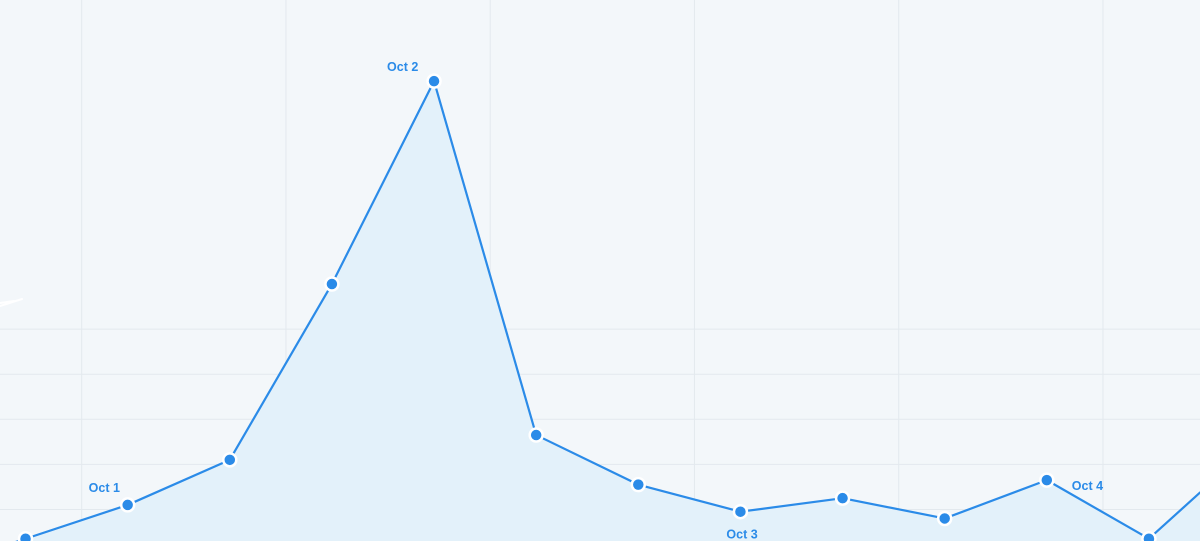 The image size is (1200, 541). Describe the element at coordinates (402, 67) in the screenshot. I see `date-label-1: Oct 2` at that location.